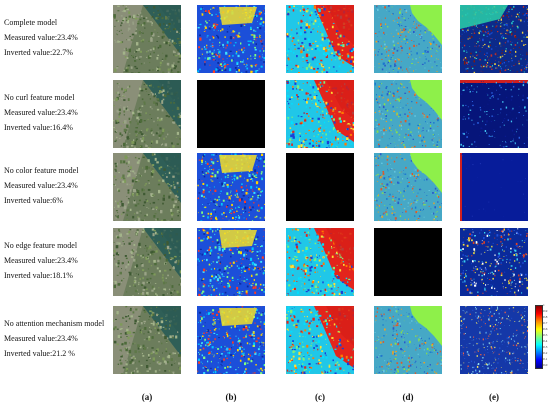 Image resolution: width=550 pixels, height=407 pixels. What do you see at coordinates (494, 187) in the screenshot?
I see `panel-attention-flat` at bounding box center [494, 187].